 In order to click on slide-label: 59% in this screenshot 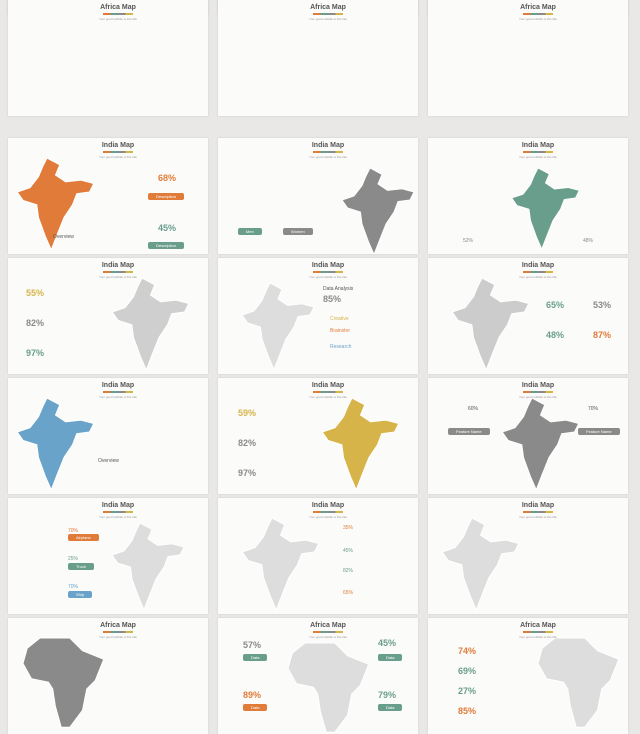, I will do `click(247, 413)`.